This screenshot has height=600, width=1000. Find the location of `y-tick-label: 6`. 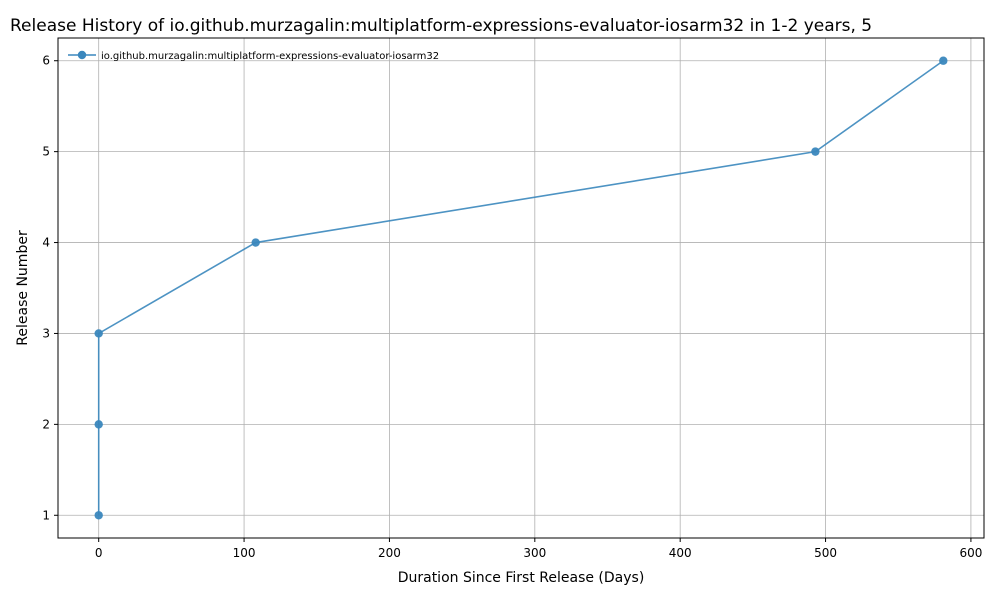

y-tick-label: 6 is located at coordinates (46, 61).